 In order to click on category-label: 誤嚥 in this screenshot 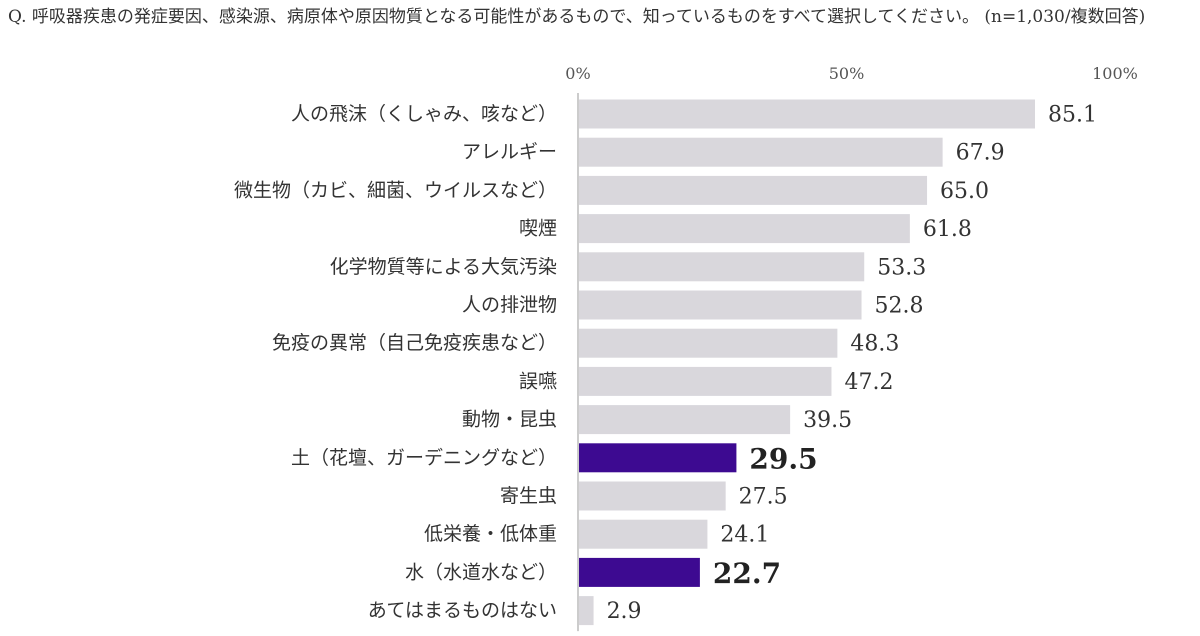, I will do `click(538, 381)`.